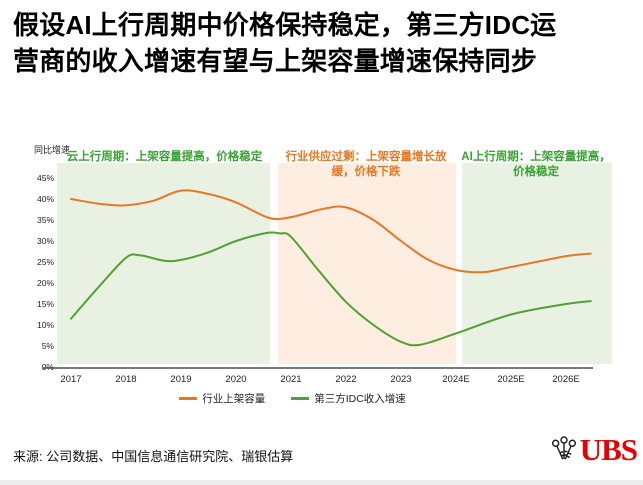 This screenshot has width=643, height=485. I want to click on phase-region-label-2: 行业供应过剩：上架容量增长放缓，价格下跌, so click(366, 164).